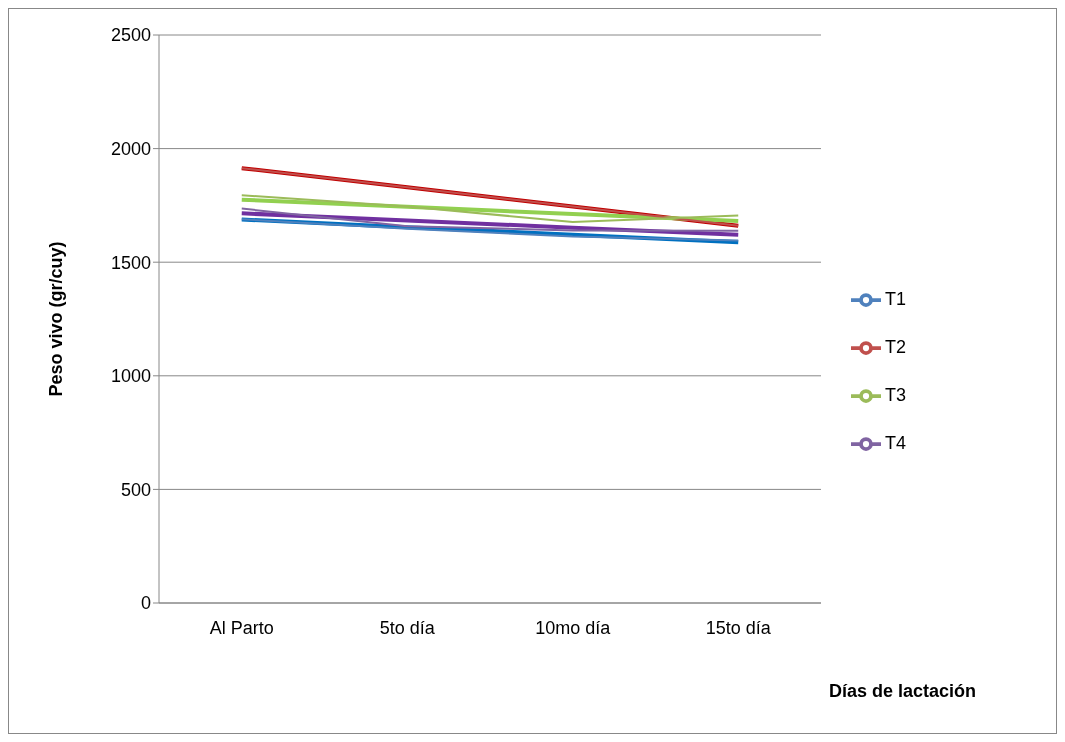 The height and width of the screenshot is (742, 1065). I want to click on x-axis-title: Días de lactación, so click(903, 691).